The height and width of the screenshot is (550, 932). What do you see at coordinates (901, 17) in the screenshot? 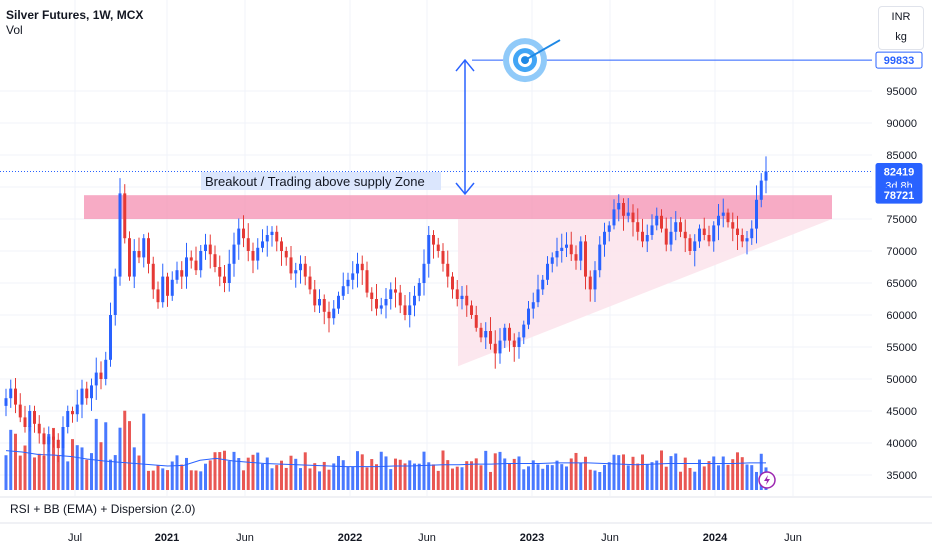
I see `currency-label: INR` at bounding box center [901, 17].